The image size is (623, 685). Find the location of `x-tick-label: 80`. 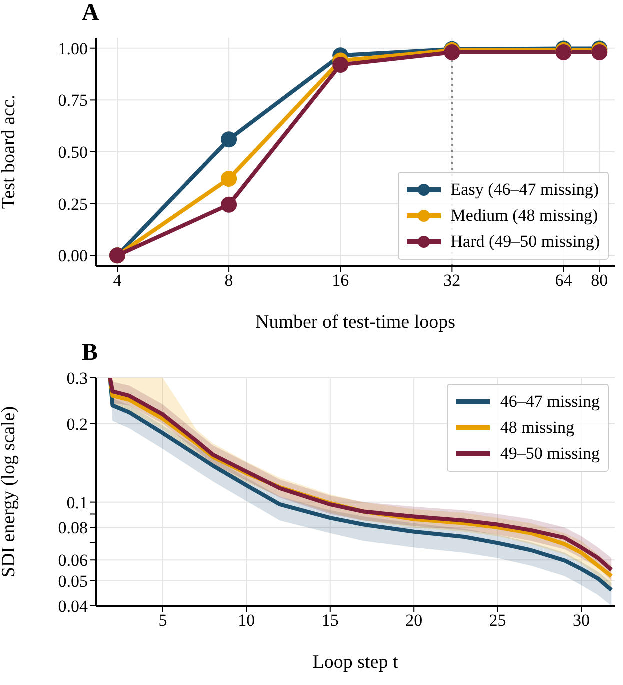

x-tick-label: 80 is located at coordinates (599, 280).